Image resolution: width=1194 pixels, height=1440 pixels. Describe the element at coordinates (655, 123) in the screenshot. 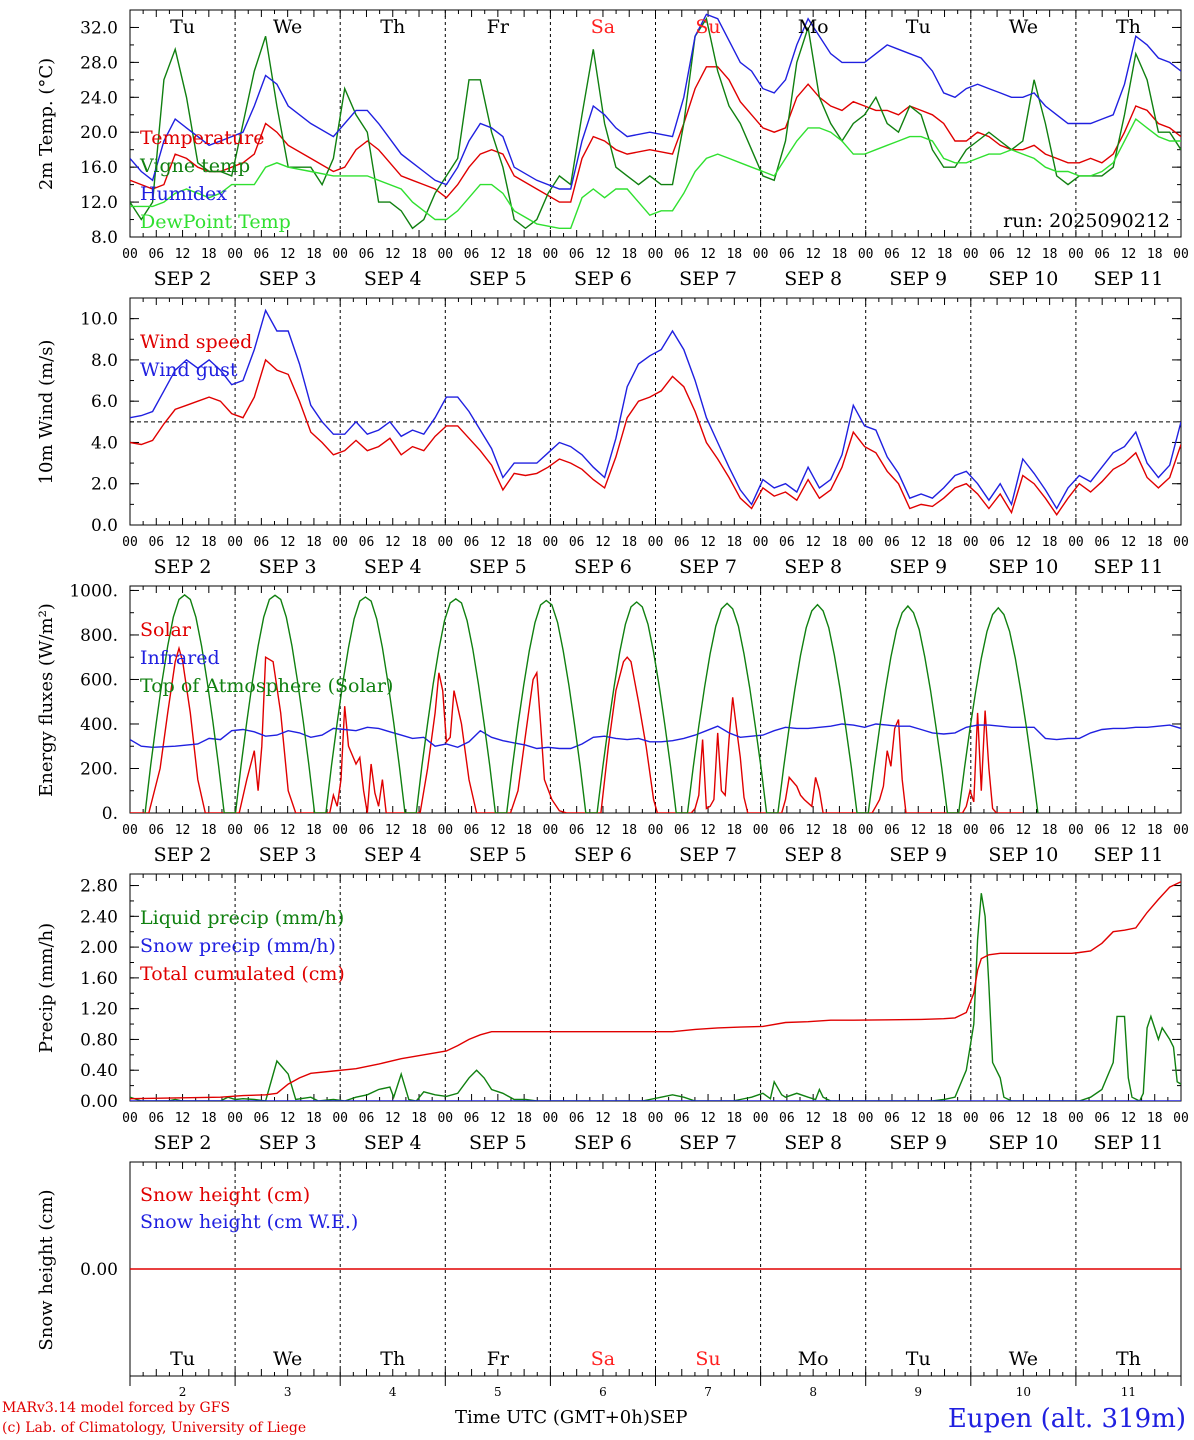

I see `series-line-vigne-temp` at that location.